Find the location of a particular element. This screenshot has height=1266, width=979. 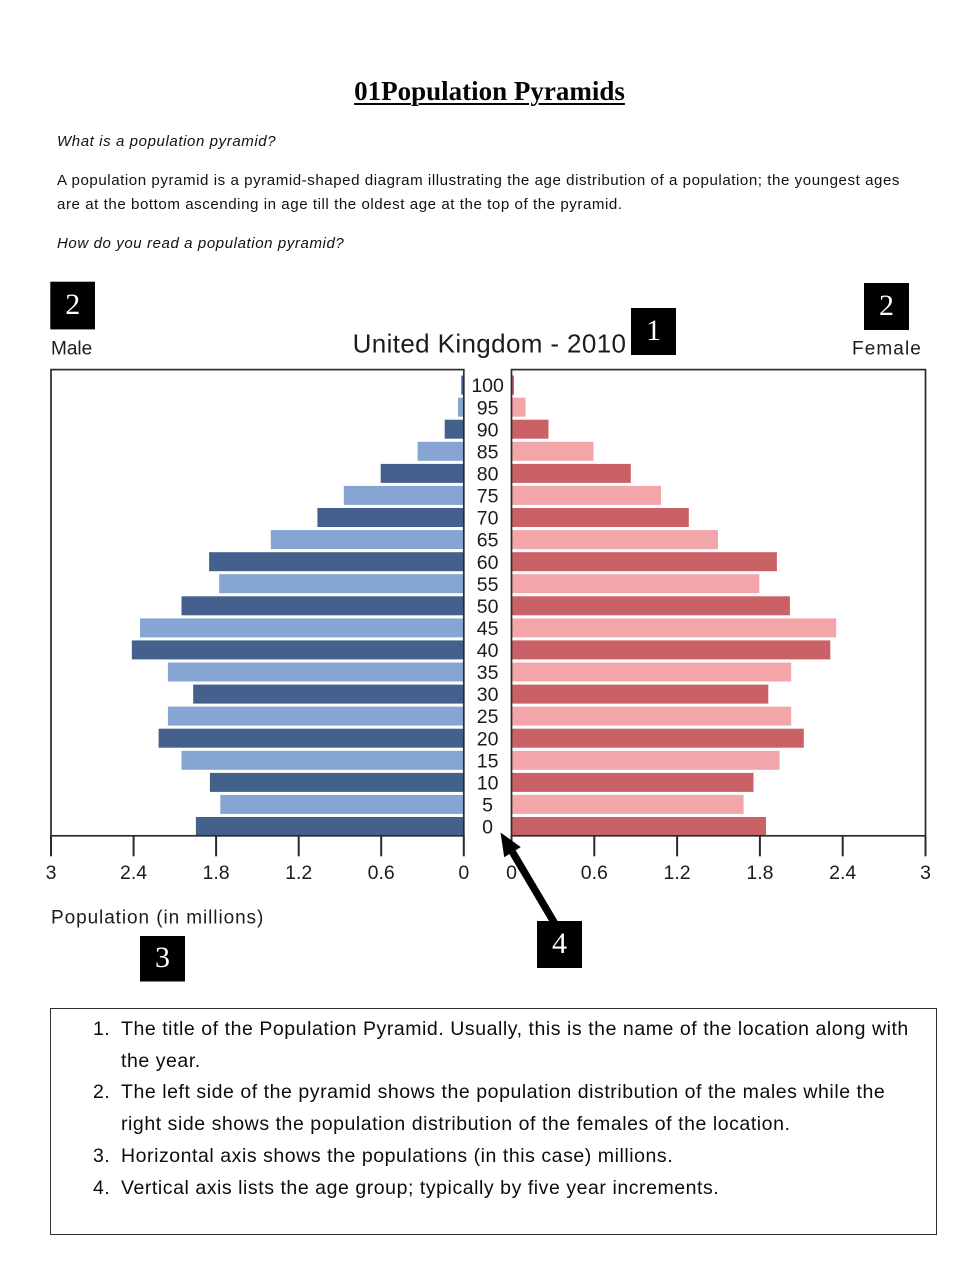

svg-text: 55 is located at coordinates (488, 585).